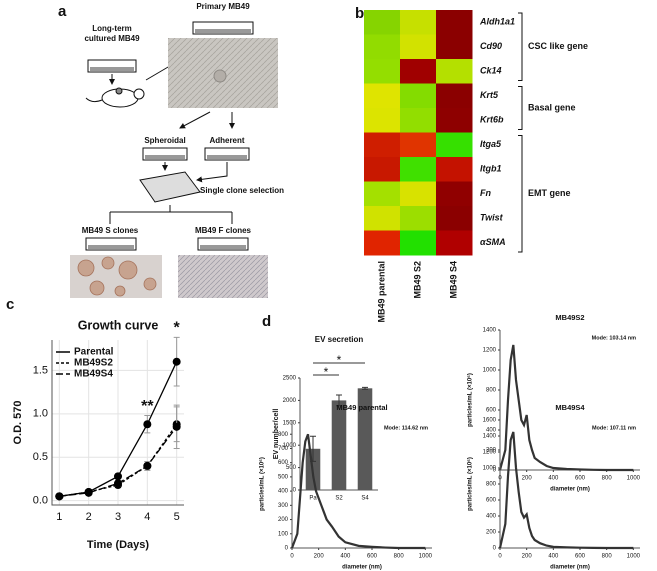 Image resolution: width=657 pixels, height=571 pixels. What do you see at coordinates (266, 321) in the screenshot?
I see `panel-label: d` at bounding box center [266, 321].